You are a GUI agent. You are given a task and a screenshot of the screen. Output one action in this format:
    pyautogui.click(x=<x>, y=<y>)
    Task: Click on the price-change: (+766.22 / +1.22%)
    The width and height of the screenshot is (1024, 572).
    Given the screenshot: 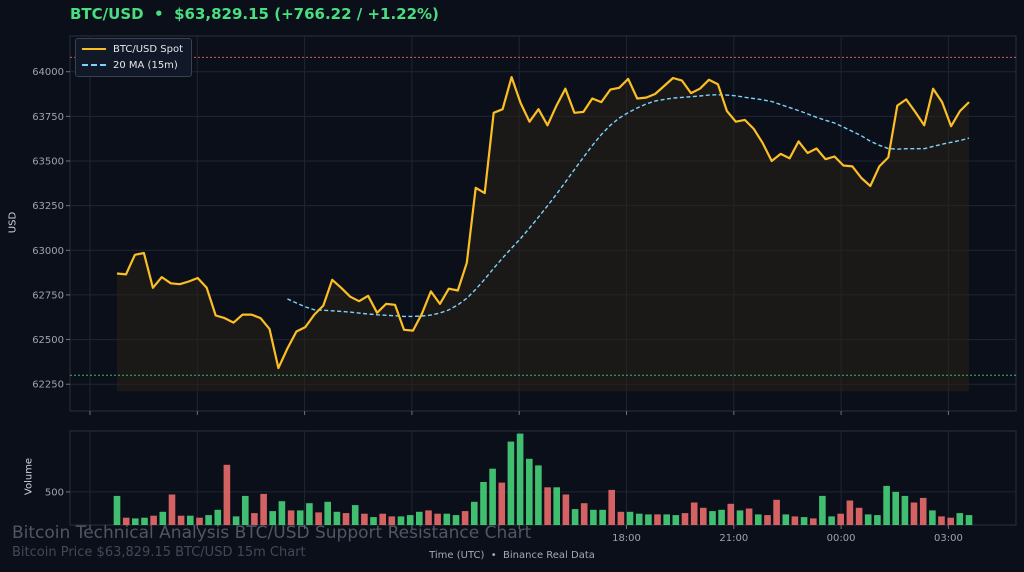 What is the action you would take?
    pyautogui.click(x=356, y=14)
    